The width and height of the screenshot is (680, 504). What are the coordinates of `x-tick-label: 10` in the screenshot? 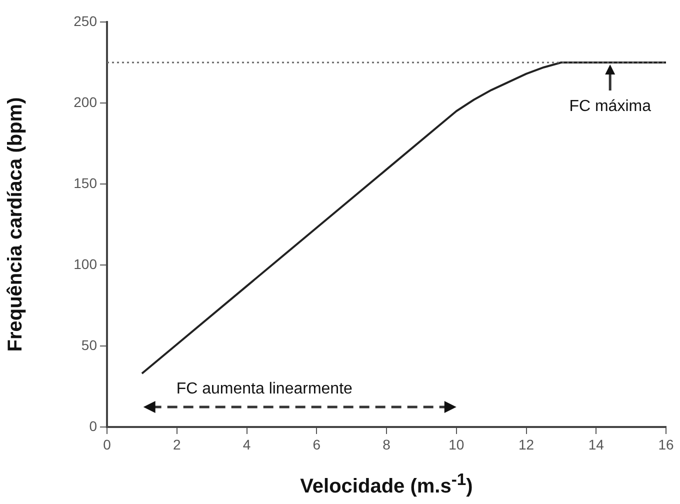 It's located at (456, 444).